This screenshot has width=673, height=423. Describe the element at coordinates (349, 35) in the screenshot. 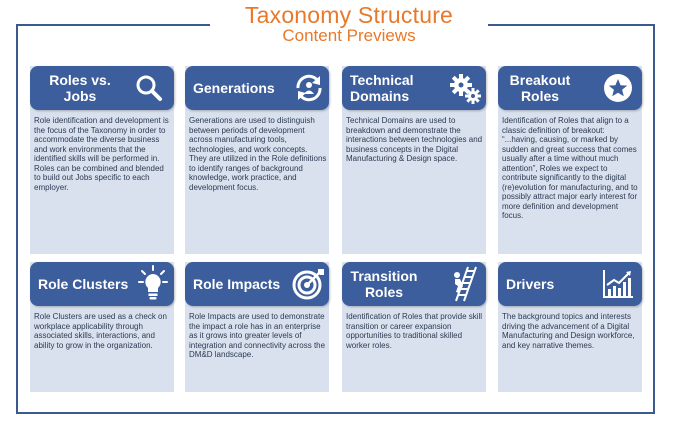

I see `page-subtitle: Content Previews` at that location.